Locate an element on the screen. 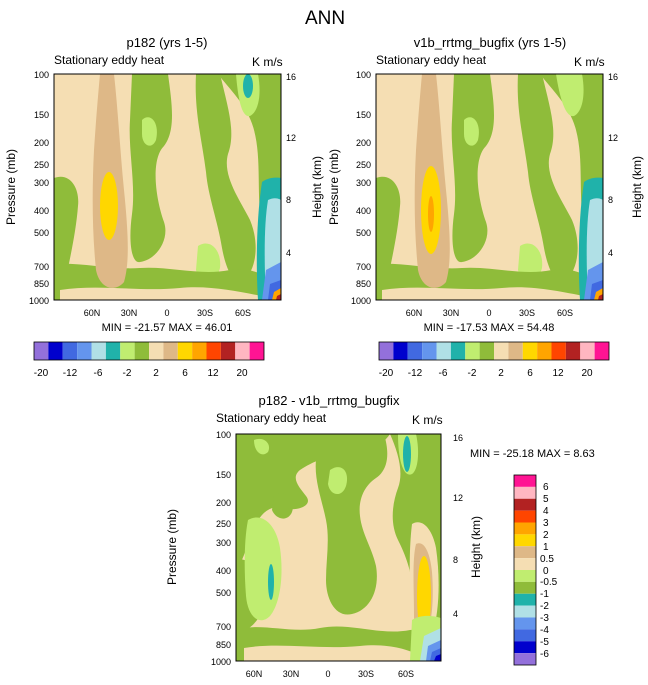 This screenshot has height=685, width=648. y-tick-label: 250 is located at coordinates (41, 165).